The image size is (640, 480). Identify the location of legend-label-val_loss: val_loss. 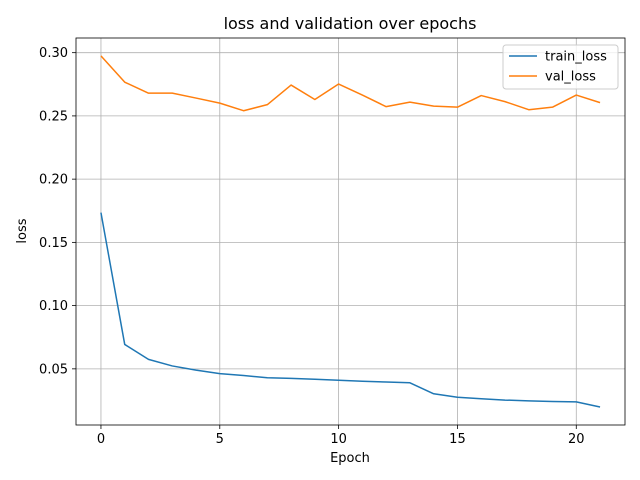
(570, 77).